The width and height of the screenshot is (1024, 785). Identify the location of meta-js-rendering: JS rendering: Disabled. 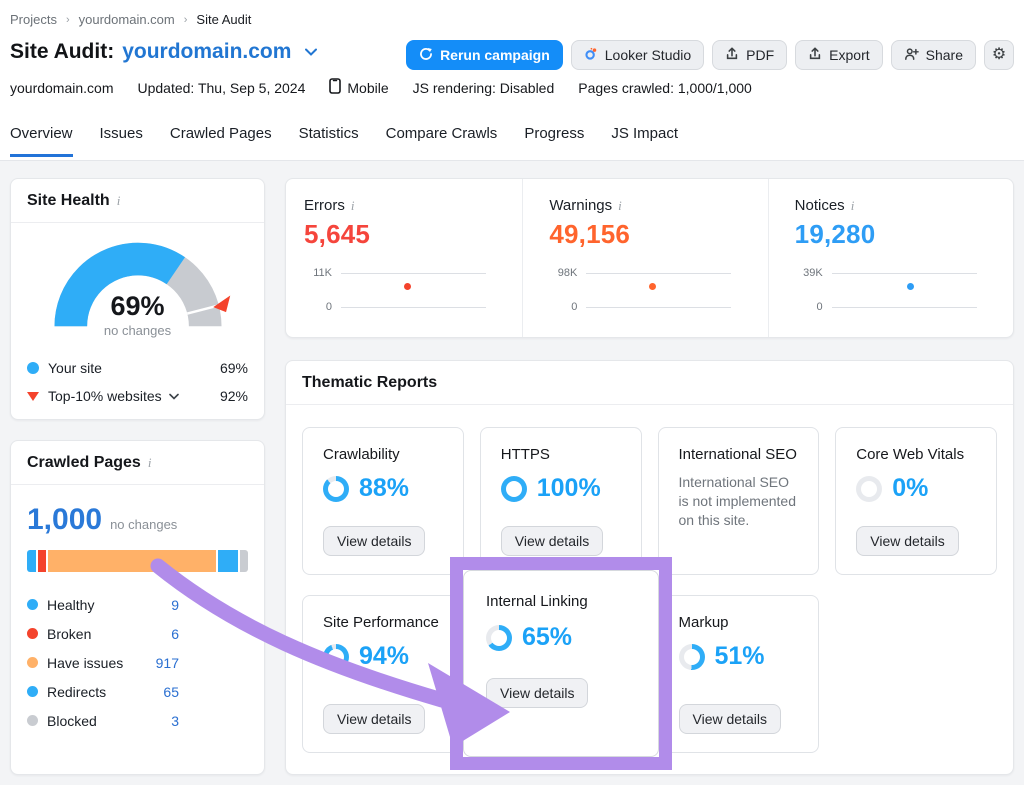
(483, 87).